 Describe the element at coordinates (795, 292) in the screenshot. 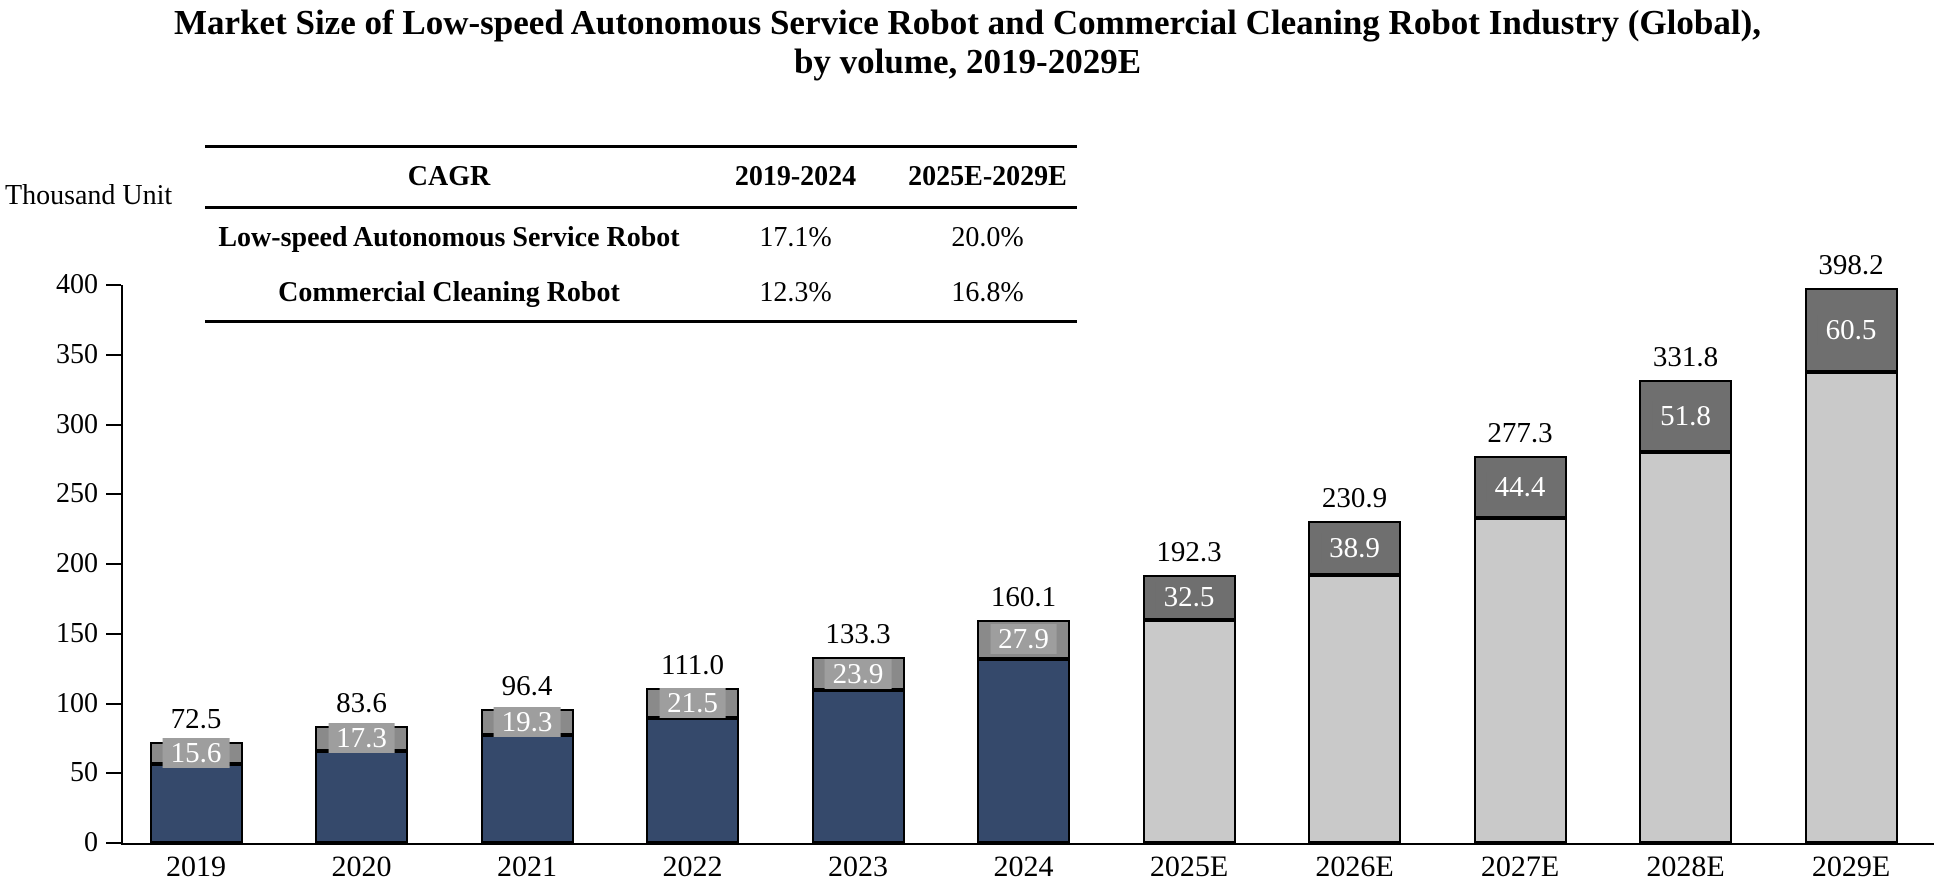

I see `cagr-value-cleaning-robot-period-1: 12.3%` at that location.